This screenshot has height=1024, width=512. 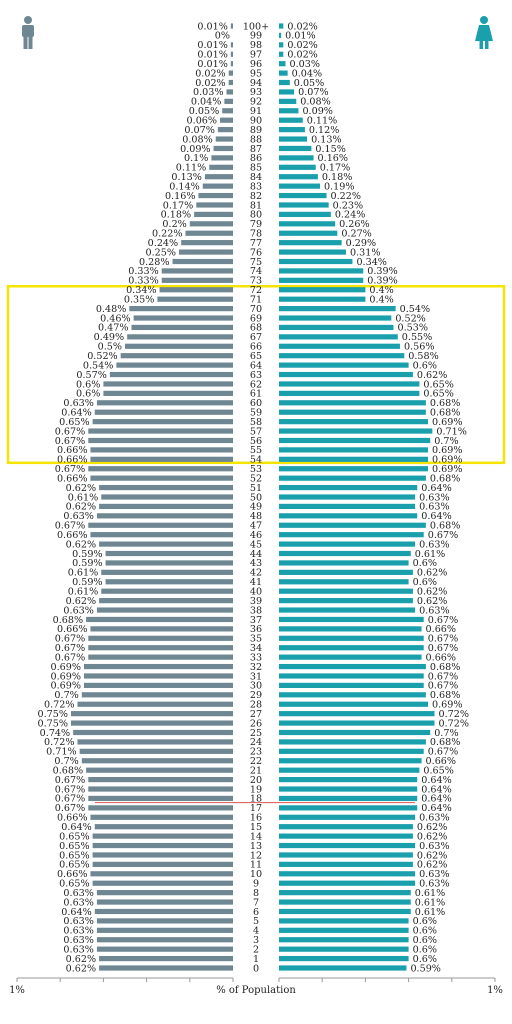 What do you see at coordinates (371, 262) in the screenshot?
I see `female-value-label: 0.34%` at bounding box center [371, 262].